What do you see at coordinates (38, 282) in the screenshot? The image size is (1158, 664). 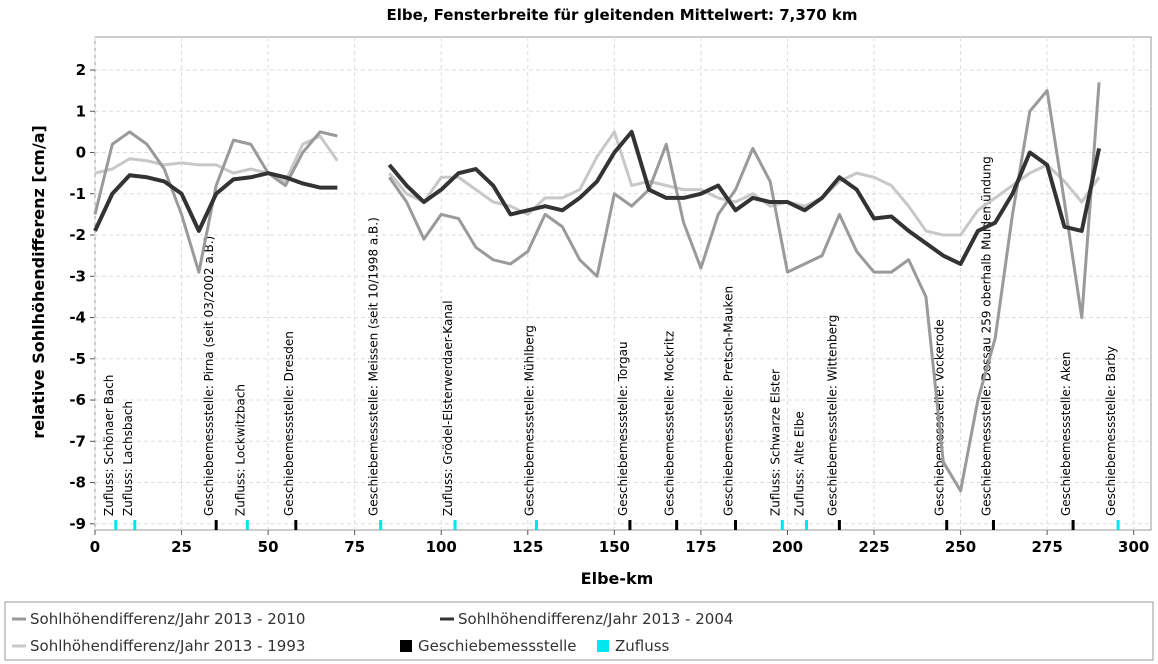 I see `y-axis-label: relative Sohlhöhendifferenz [cm/a]` at bounding box center [38, 282].